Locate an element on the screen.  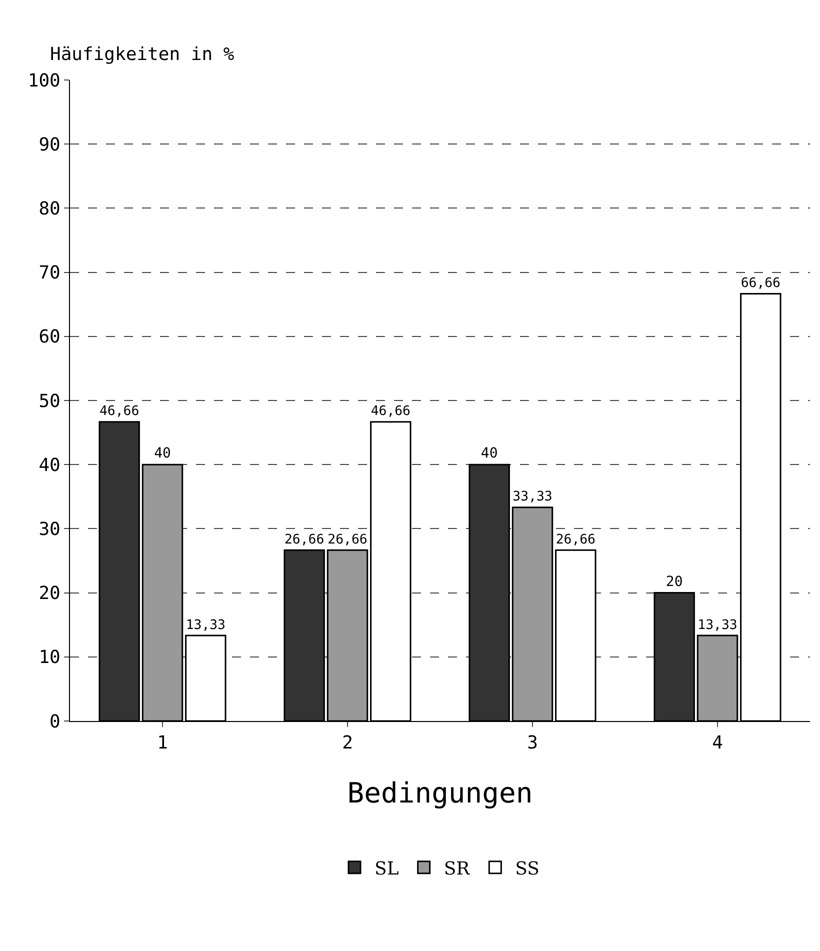
y-tick-label: 70 is located at coordinates (49, 273).